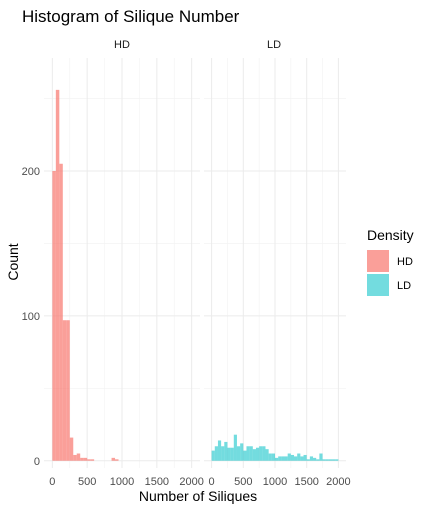 The width and height of the screenshot is (431, 513). Describe the element at coordinates (275, 447) in the screenshot. I see `bars-ld` at that location.